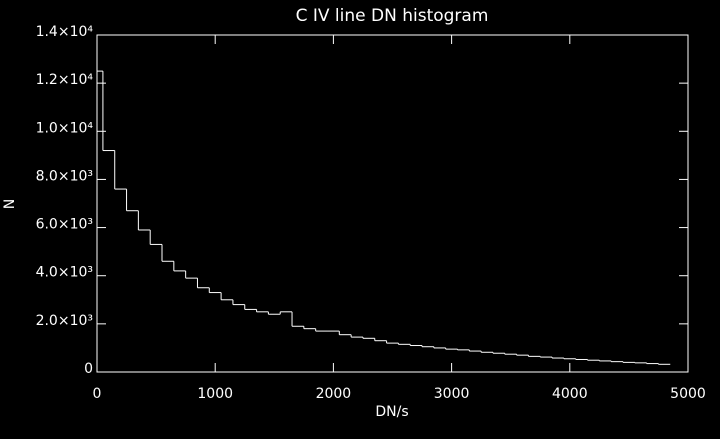  I want to click on x-tick-label: 2000, so click(334, 394).